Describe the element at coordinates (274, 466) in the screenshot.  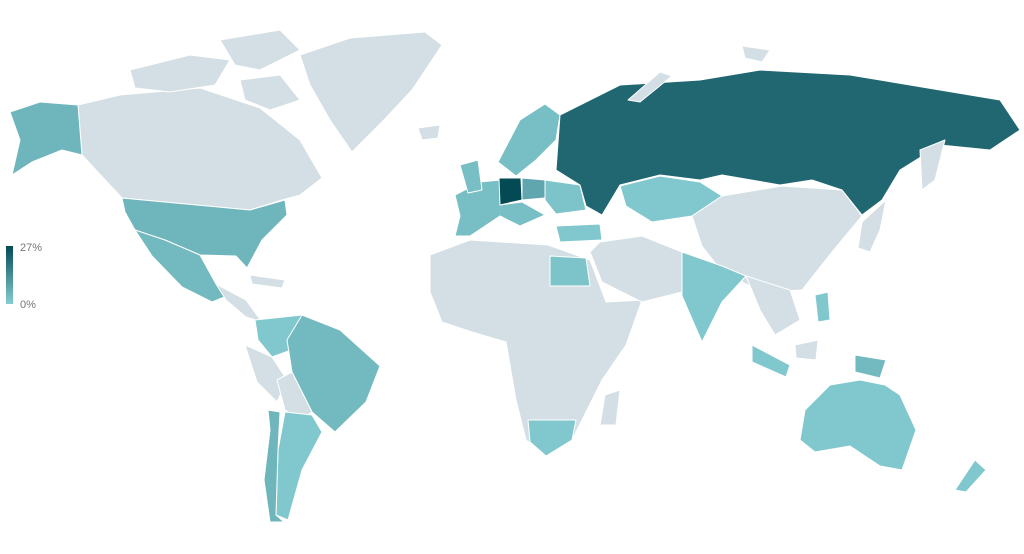
I see `region-chile` at that location.